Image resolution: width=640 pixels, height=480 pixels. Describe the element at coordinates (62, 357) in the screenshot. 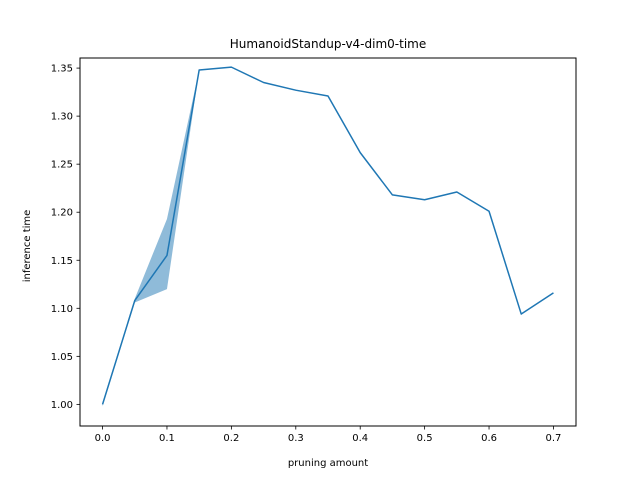

I see `y-tick-label: 1.05` at that location.